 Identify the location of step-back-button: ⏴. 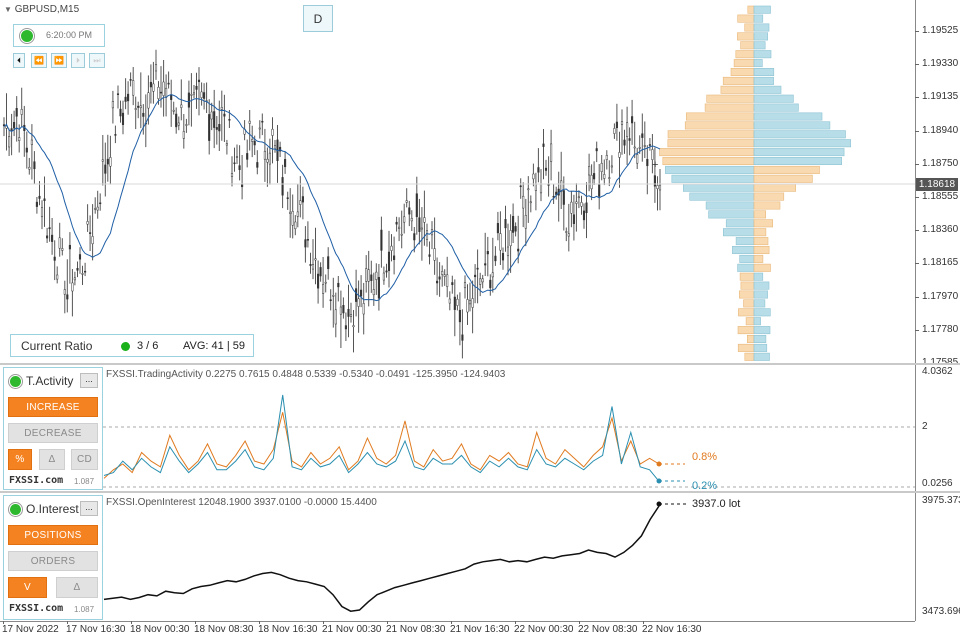
(19, 60).